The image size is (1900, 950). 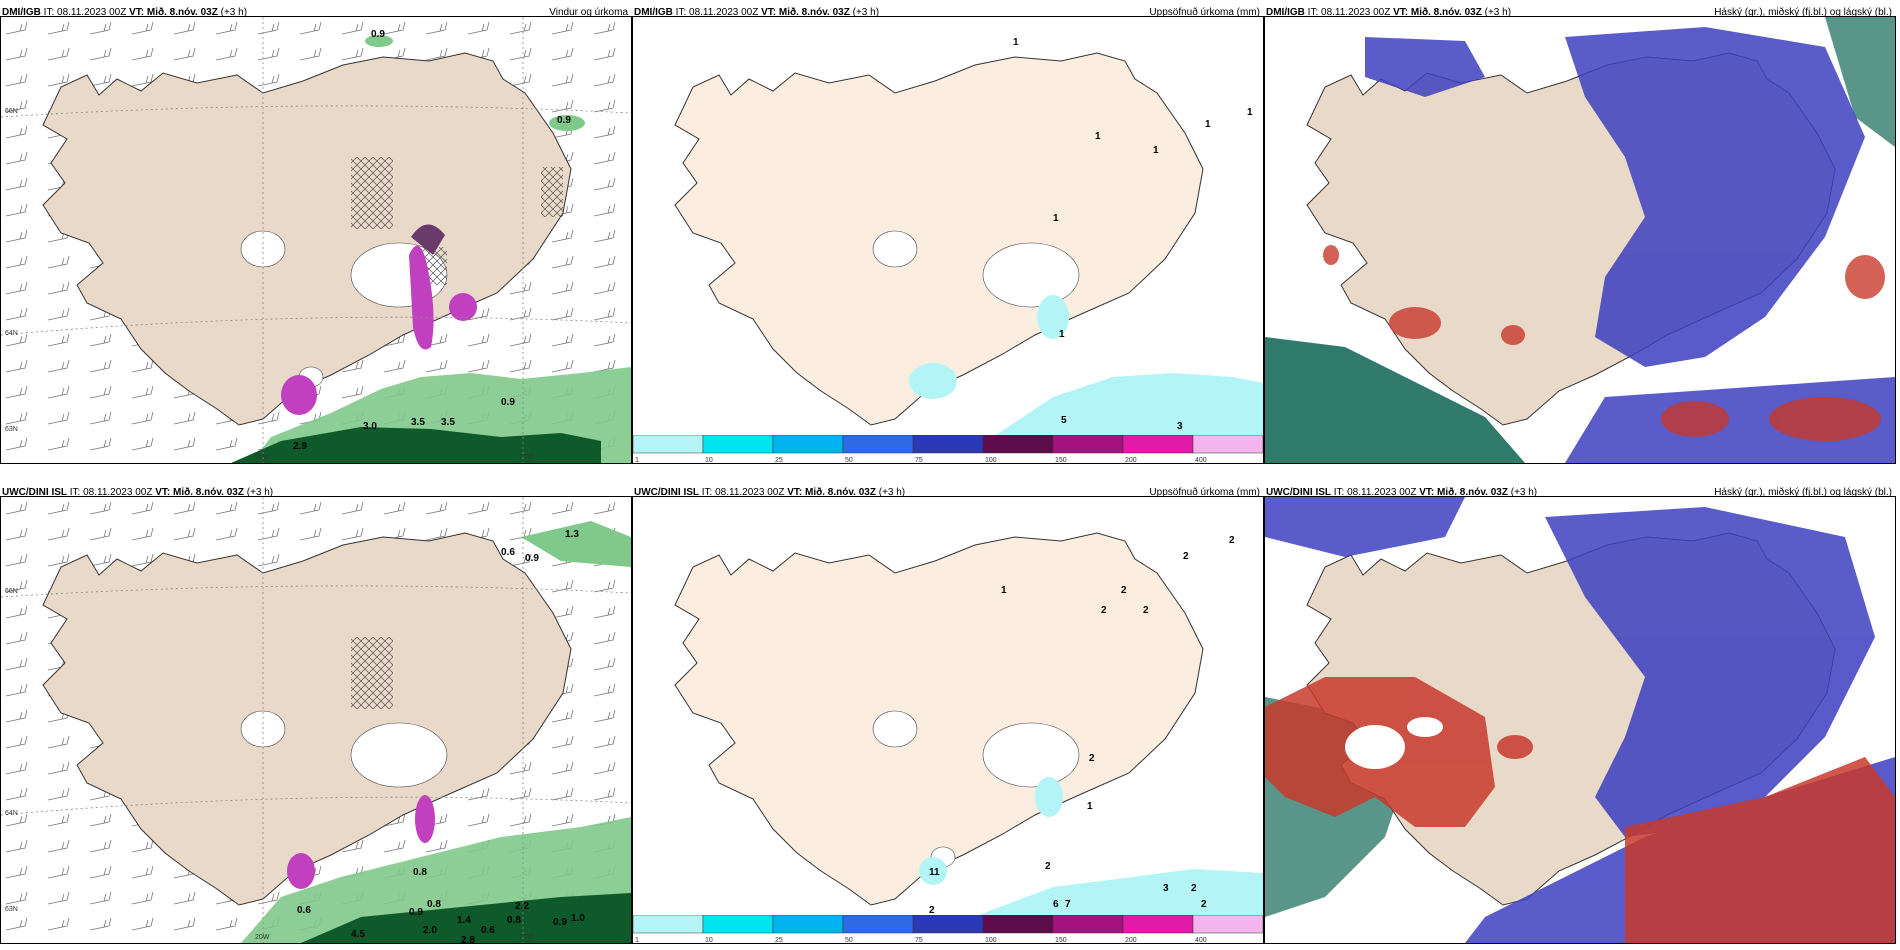 What do you see at coordinates (394, 457) in the screenshot?
I see `lon-labels: 20W 15W` at bounding box center [394, 457].